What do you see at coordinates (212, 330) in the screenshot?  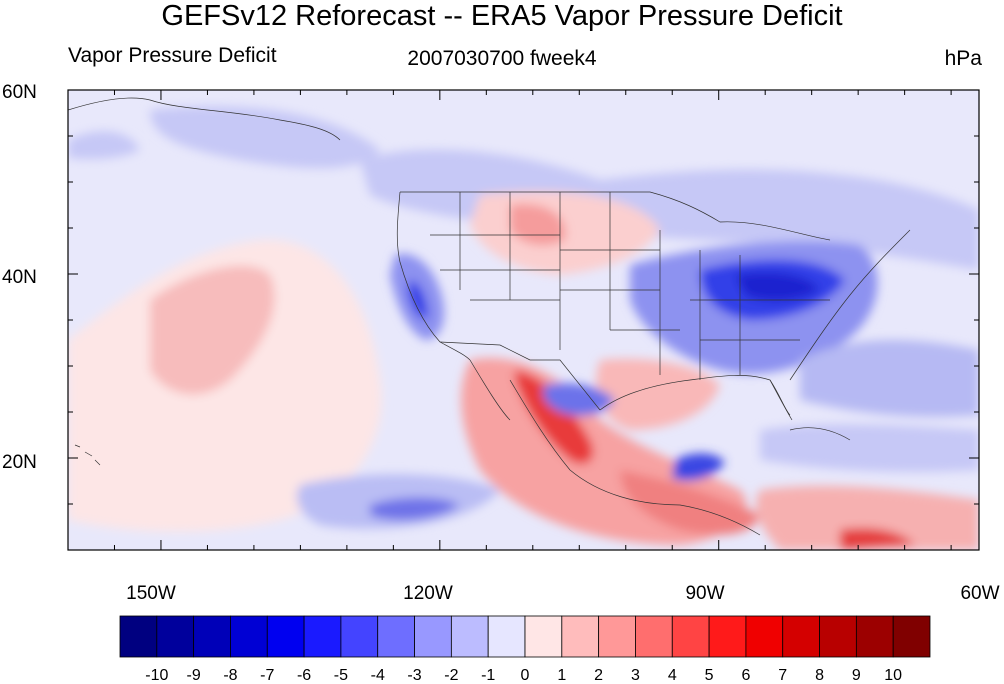 I see `pacific-positive-core` at bounding box center [212, 330].